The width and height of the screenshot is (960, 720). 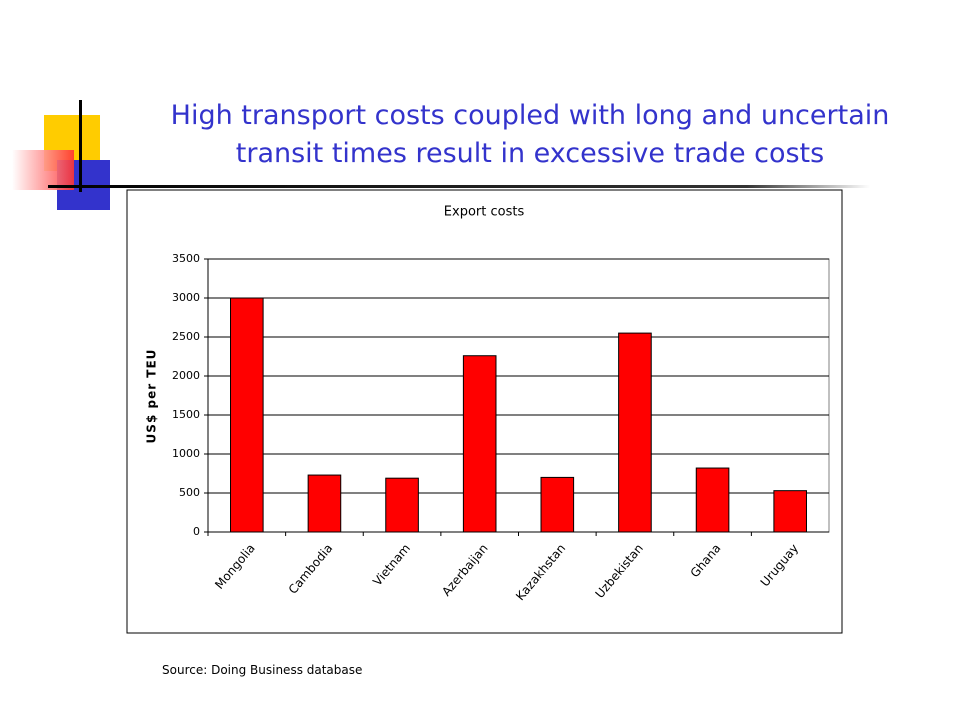 What do you see at coordinates (262, 670) in the screenshot?
I see `source-note: Source: Doing Business database` at bounding box center [262, 670].